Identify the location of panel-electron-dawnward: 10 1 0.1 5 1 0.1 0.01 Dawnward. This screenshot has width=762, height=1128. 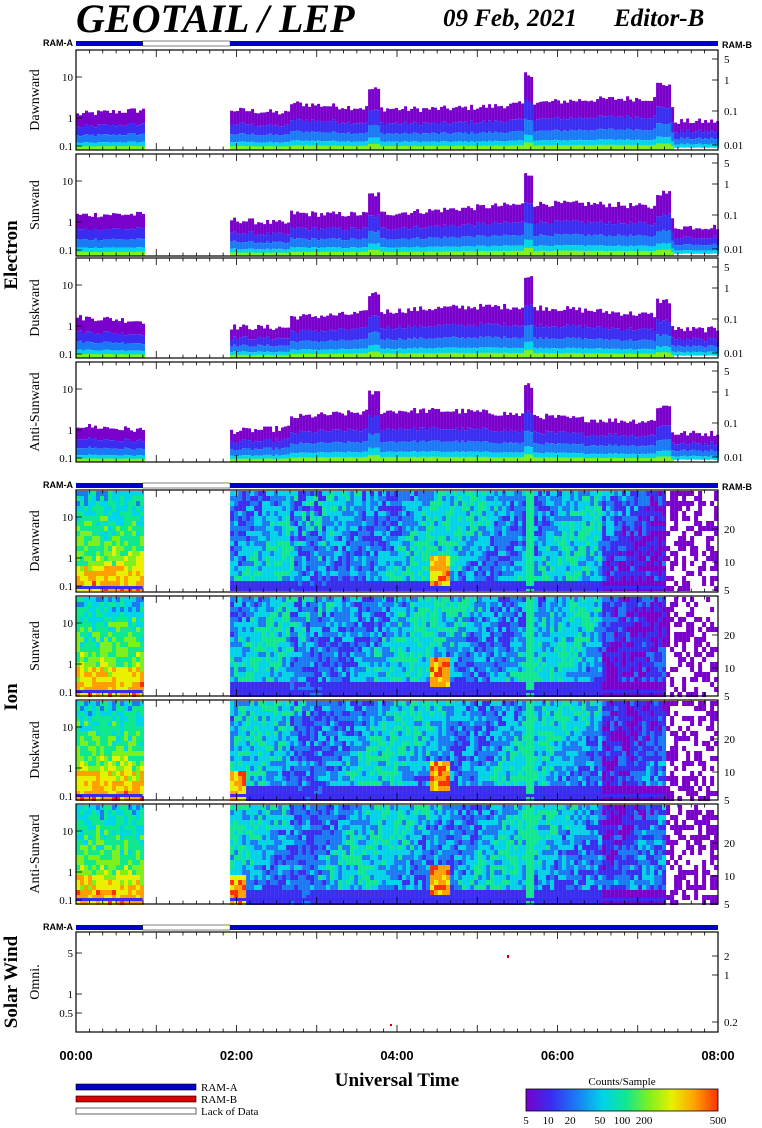
(385, 101).